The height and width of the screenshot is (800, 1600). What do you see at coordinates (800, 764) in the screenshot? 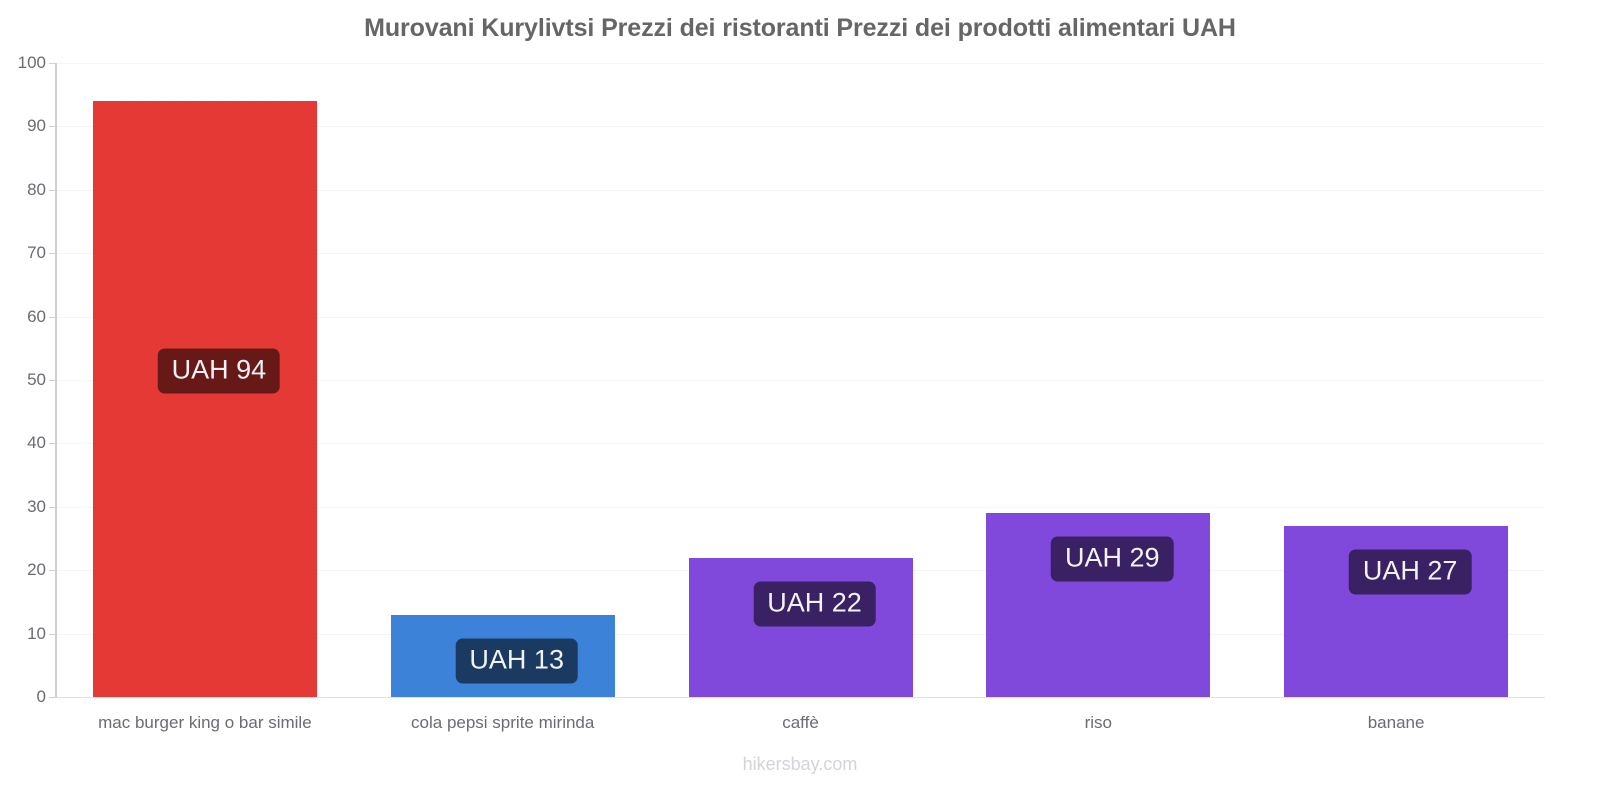
I see `footer-watermark: hikersbay.com` at bounding box center [800, 764].